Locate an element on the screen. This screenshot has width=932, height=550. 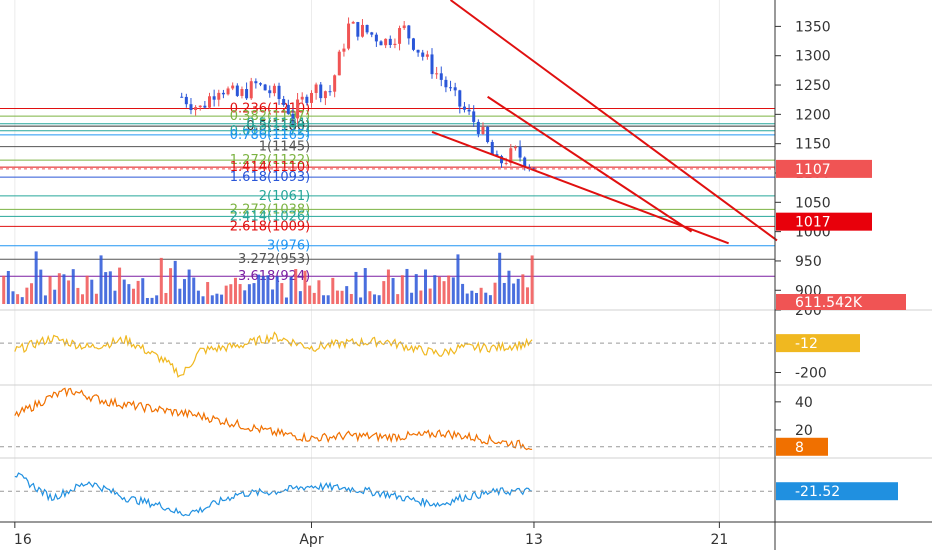
fib-label: 1.414(1110) is located at coordinates (270, 167).